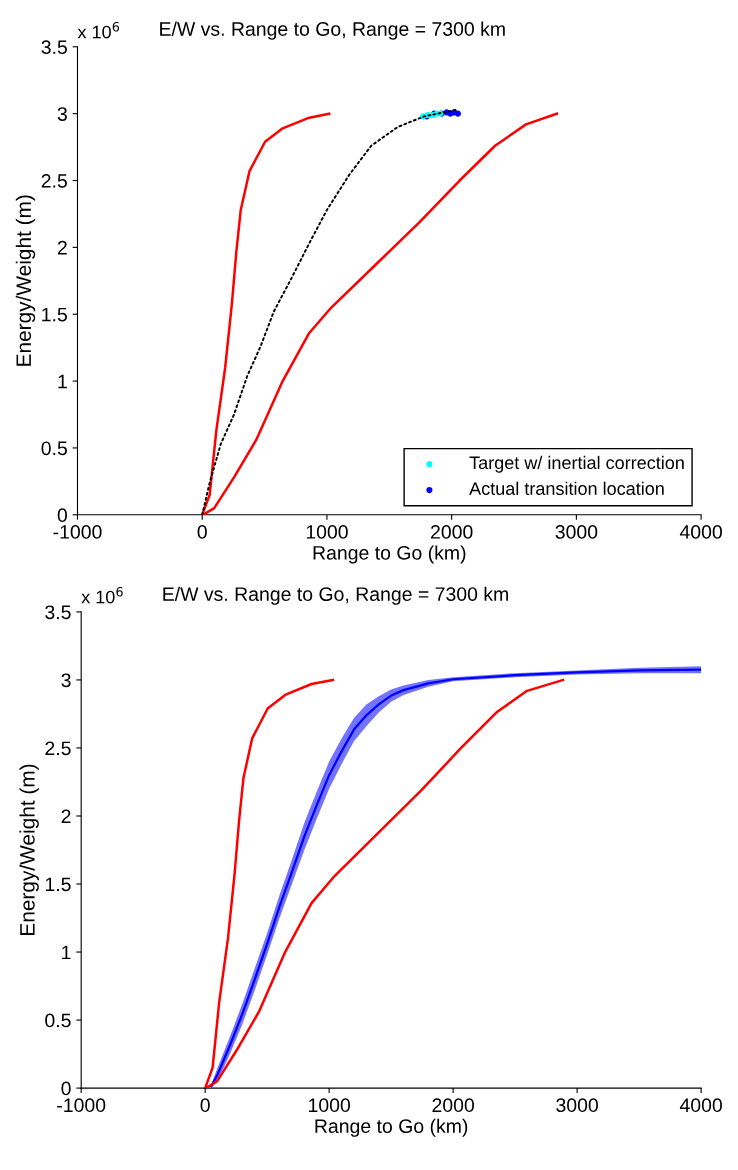  What do you see at coordinates (566, 488) in the screenshot?
I see `legend-label: Actual transition location` at bounding box center [566, 488].